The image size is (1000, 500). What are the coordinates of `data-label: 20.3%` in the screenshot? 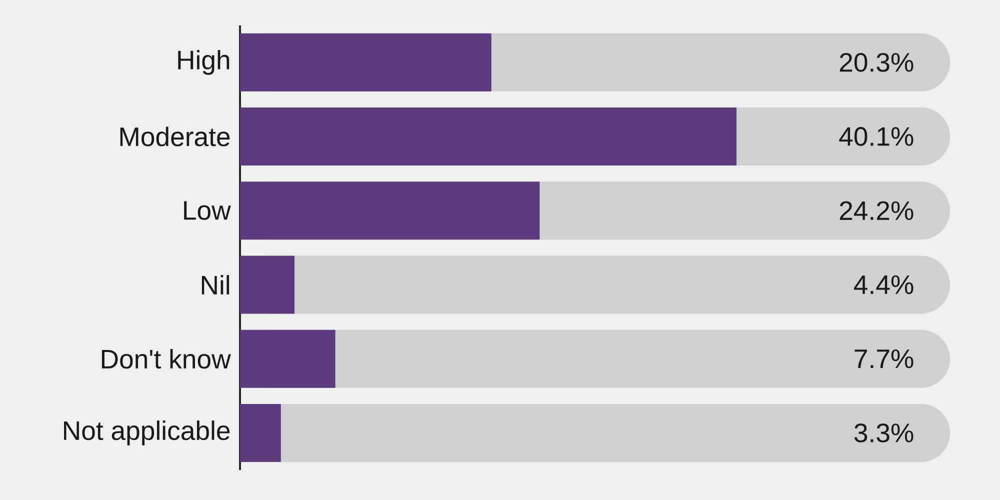 It's located at (877, 62).